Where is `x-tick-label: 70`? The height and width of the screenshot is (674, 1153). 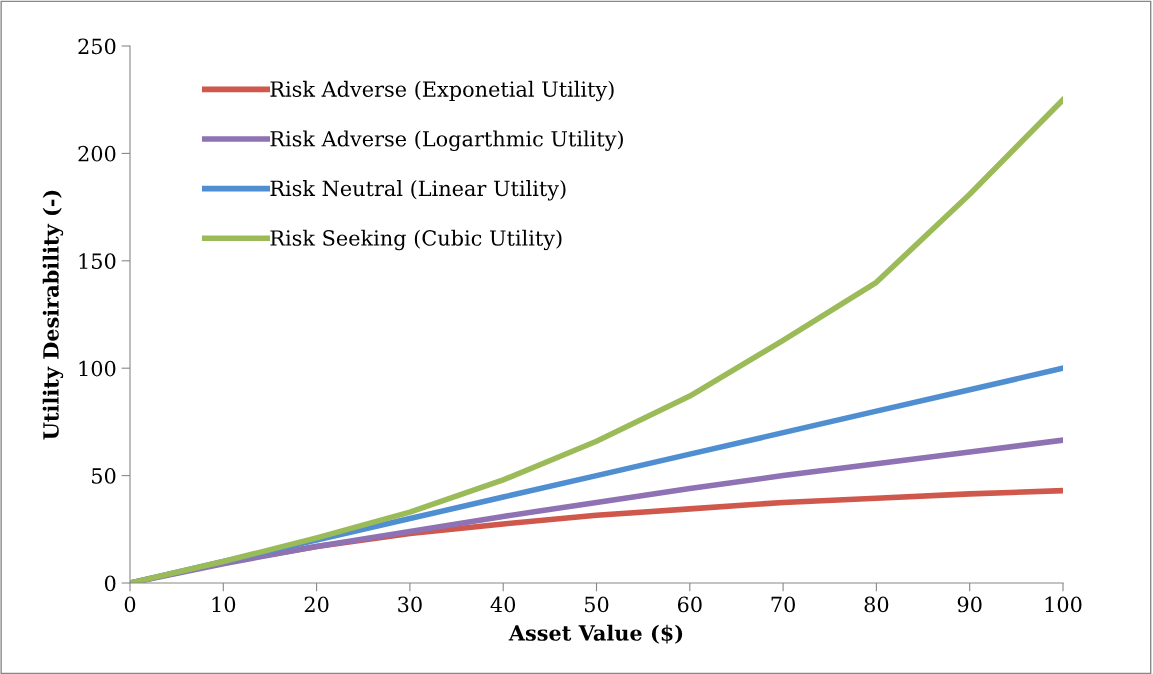 x-tick-label: 70 is located at coordinates (783, 604).